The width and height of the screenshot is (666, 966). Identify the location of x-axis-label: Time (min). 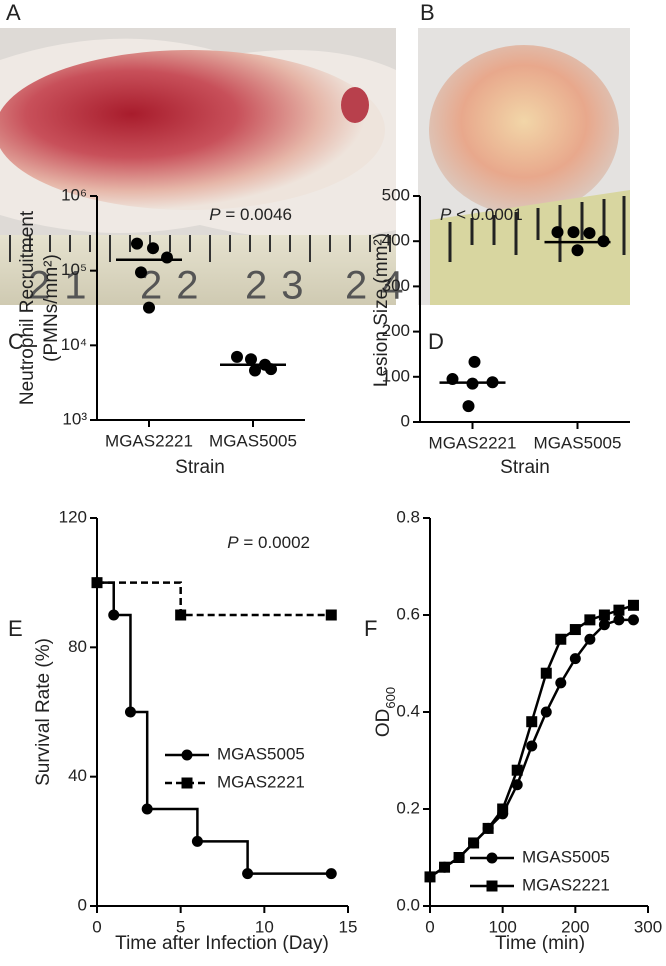
(540, 943).